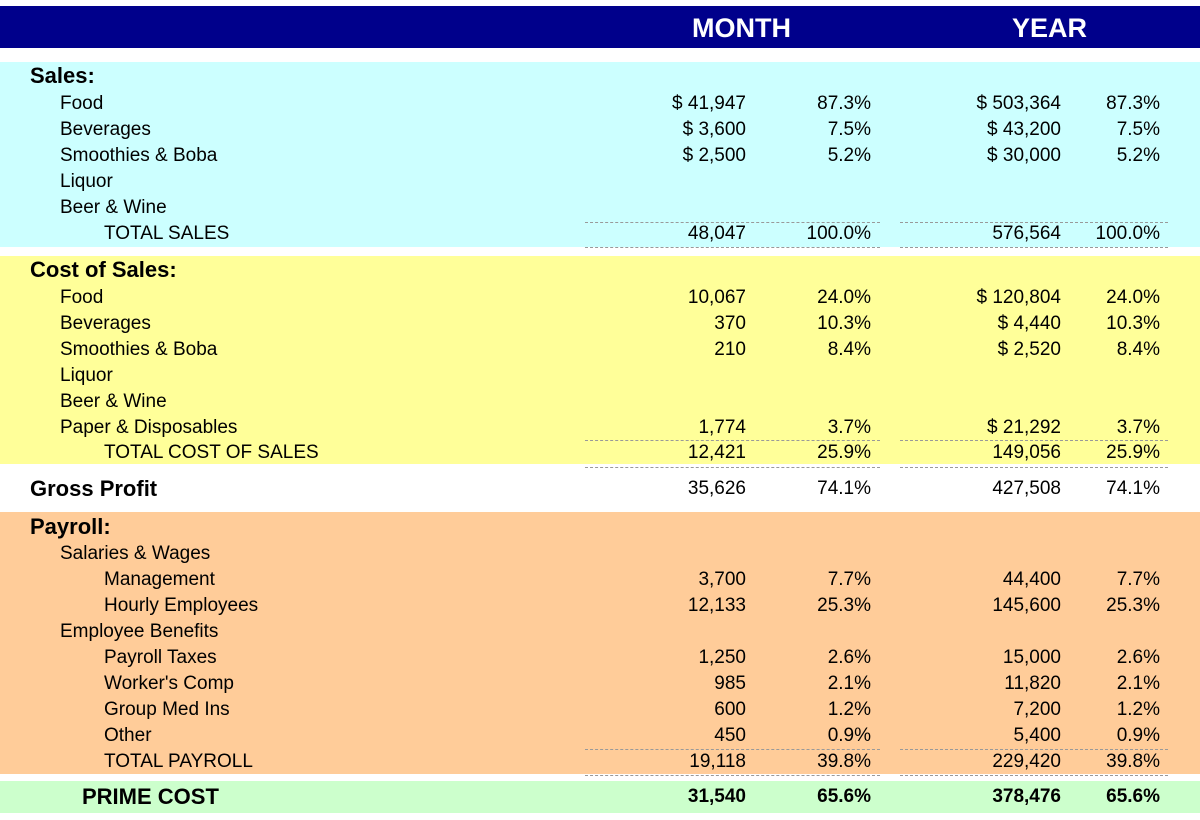 The image size is (1200, 820). I want to click on month-value: $ 41,947, so click(709, 103).